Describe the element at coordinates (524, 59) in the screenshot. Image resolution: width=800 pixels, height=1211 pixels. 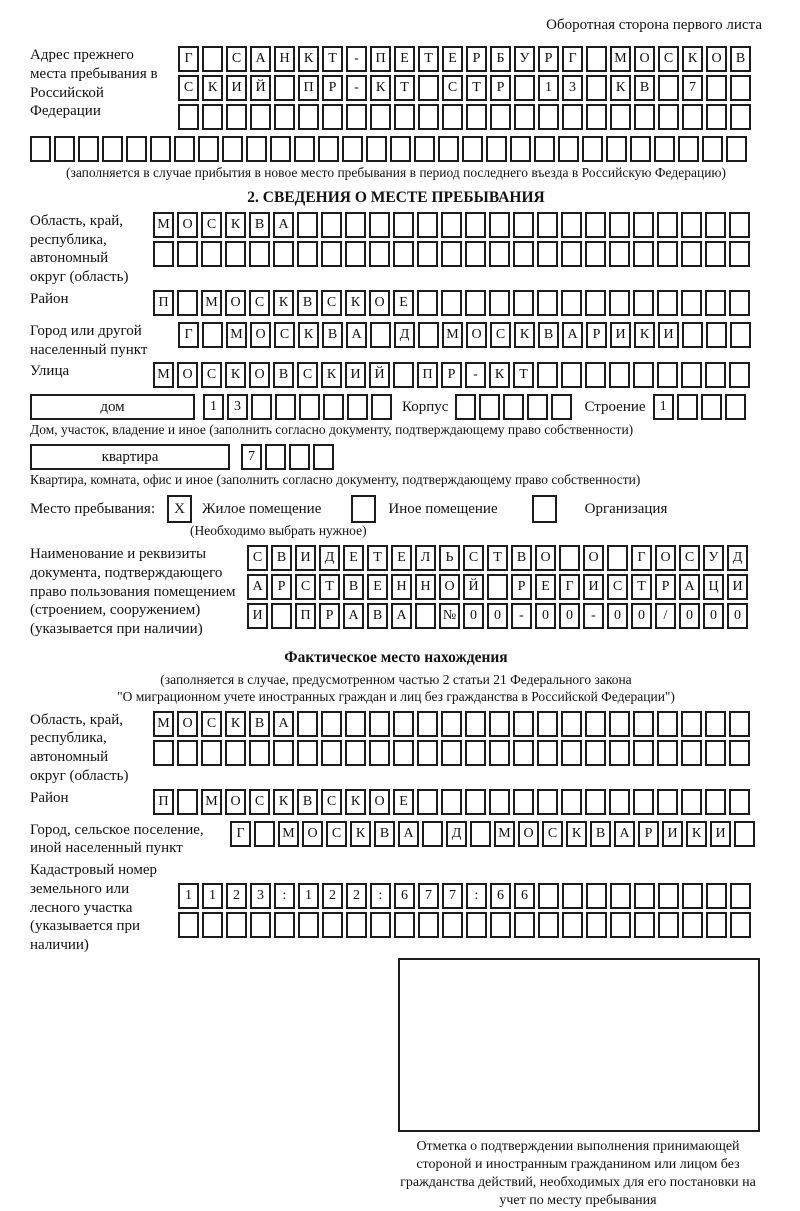
I see `char-cell: У` at that location.